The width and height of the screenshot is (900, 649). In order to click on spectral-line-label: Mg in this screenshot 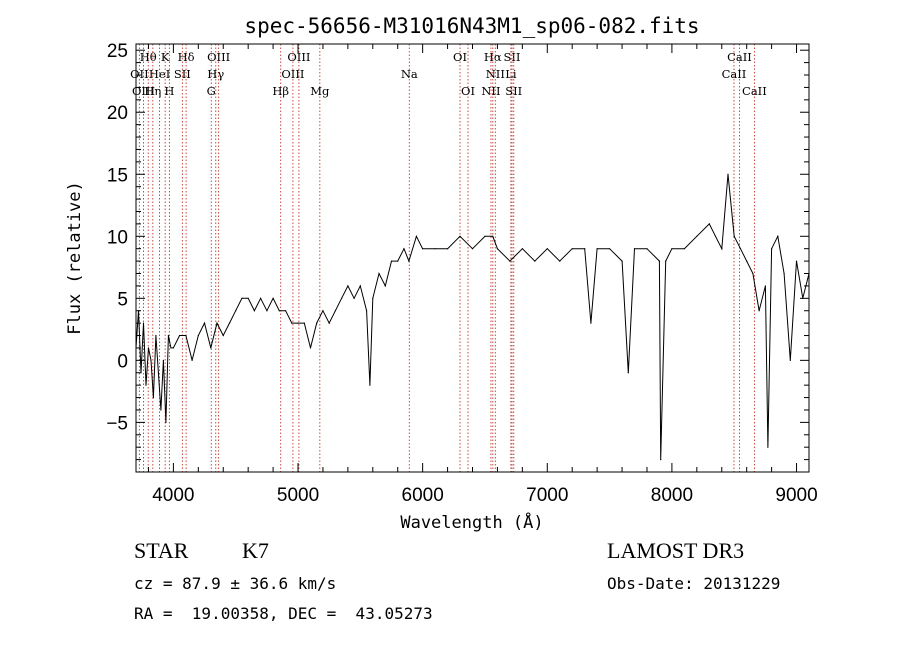, I will do `click(320, 91)`.